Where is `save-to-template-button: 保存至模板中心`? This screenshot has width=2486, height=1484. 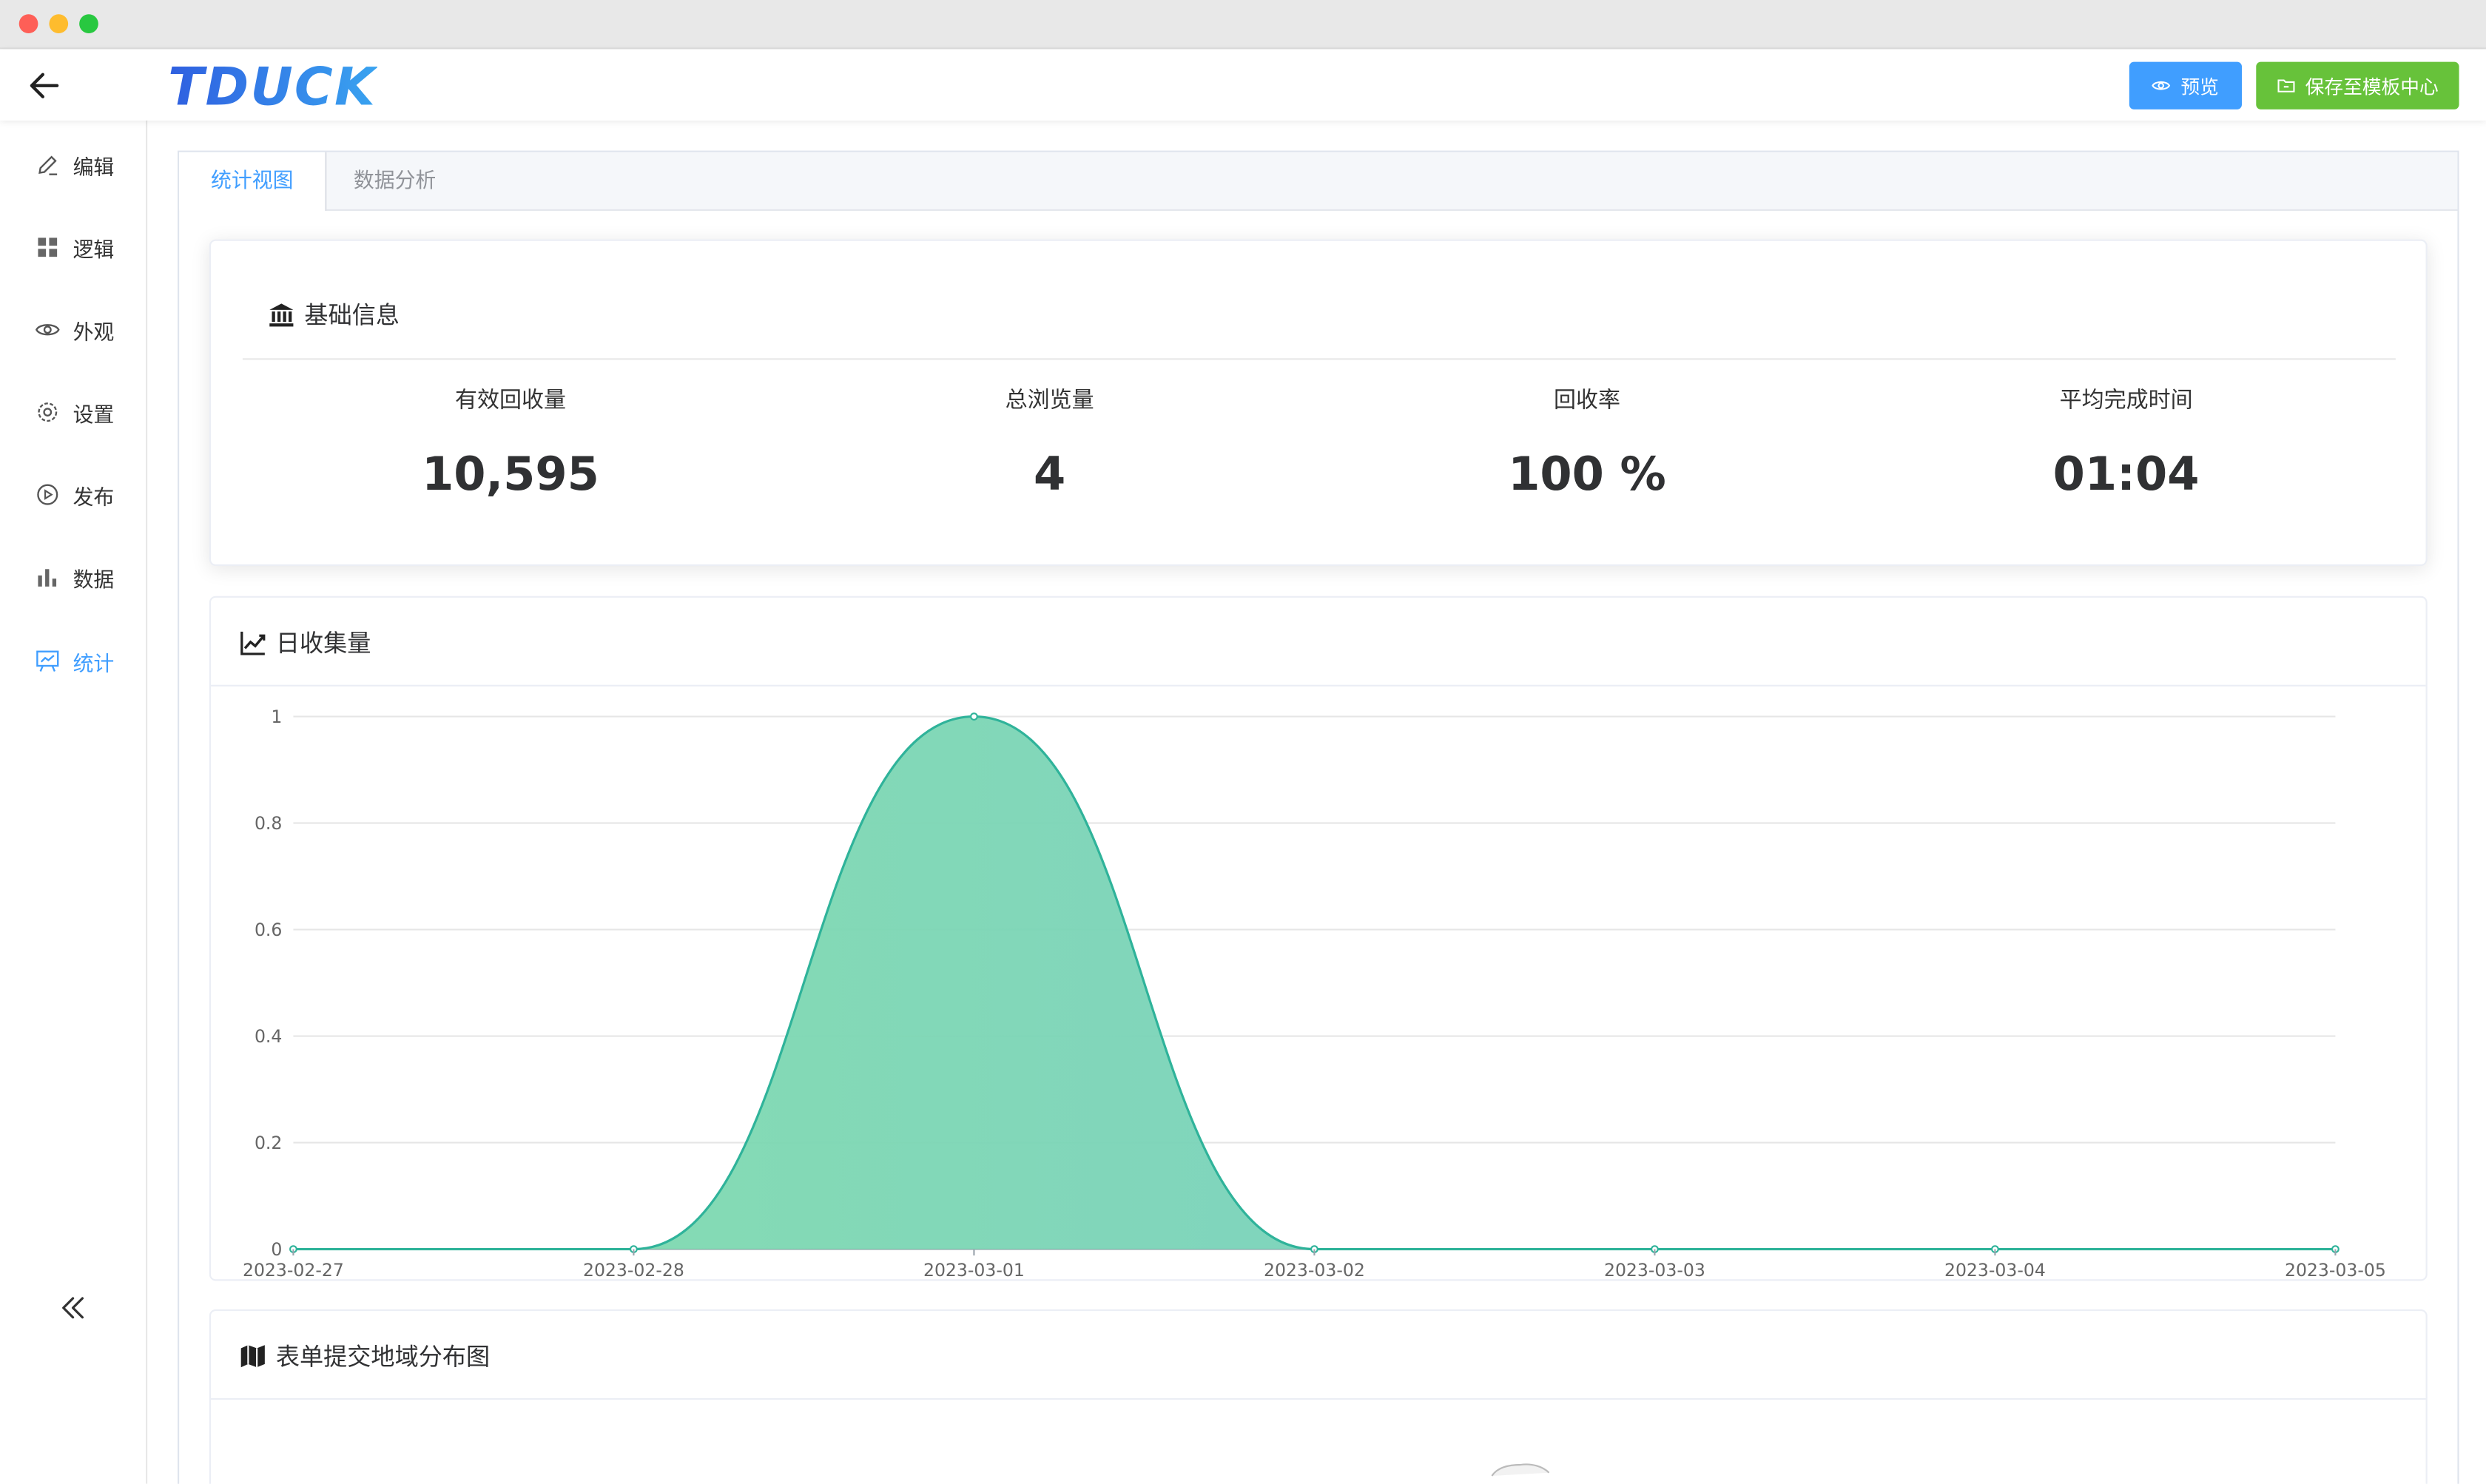
save-to-template-button: 保存至模板中心 is located at coordinates (2358, 85).